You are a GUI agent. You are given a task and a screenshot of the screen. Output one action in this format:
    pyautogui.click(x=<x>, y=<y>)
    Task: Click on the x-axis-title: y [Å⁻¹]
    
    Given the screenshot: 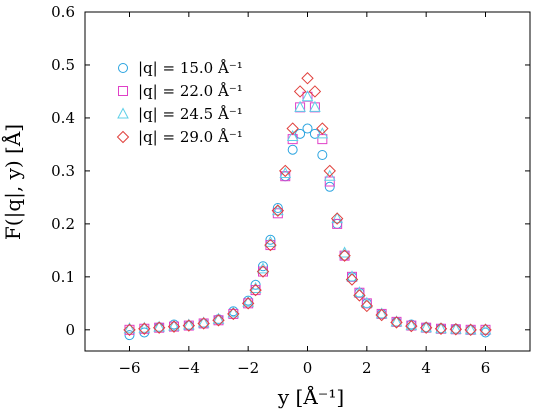 What is the action you would take?
    pyautogui.click(x=310, y=396)
    